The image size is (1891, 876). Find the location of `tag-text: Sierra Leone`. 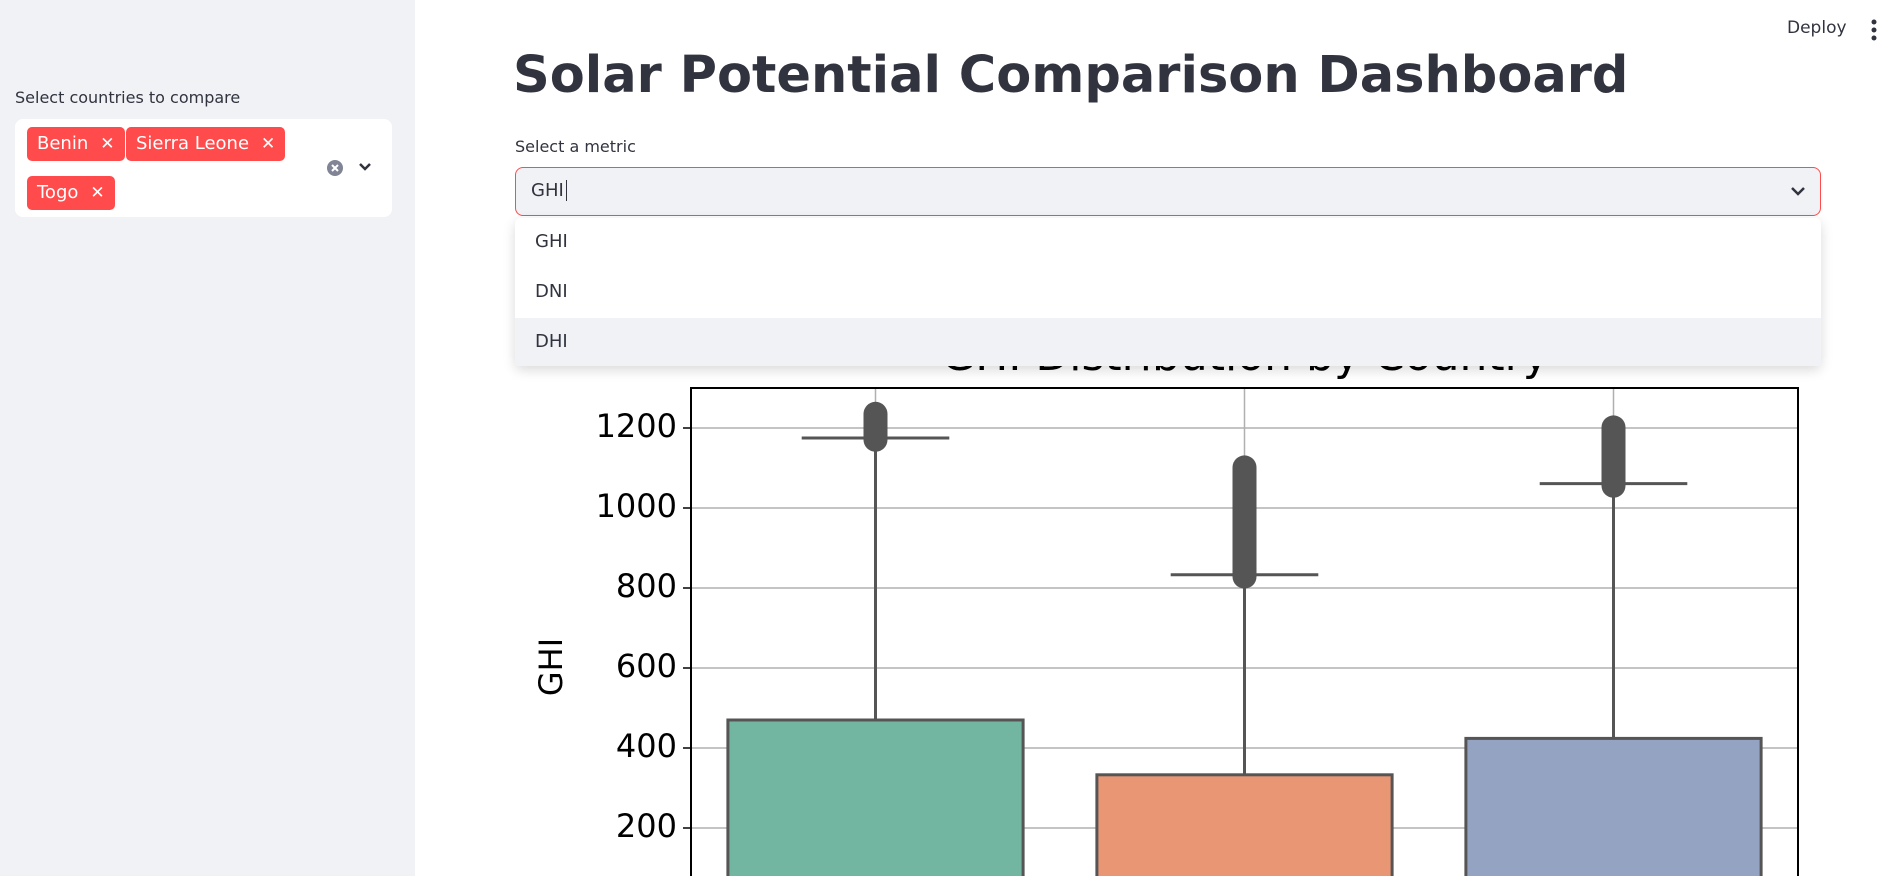

tag-text: Sierra Leone is located at coordinates (193, 143).